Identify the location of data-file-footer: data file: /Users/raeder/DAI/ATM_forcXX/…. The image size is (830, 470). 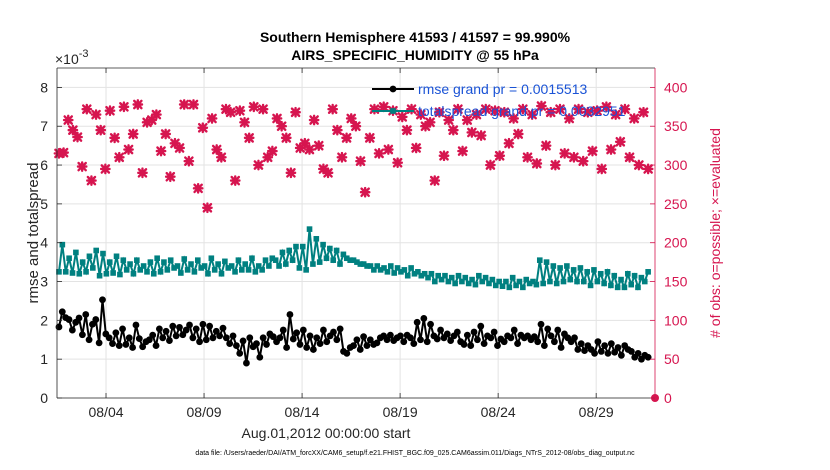
(415, 453).